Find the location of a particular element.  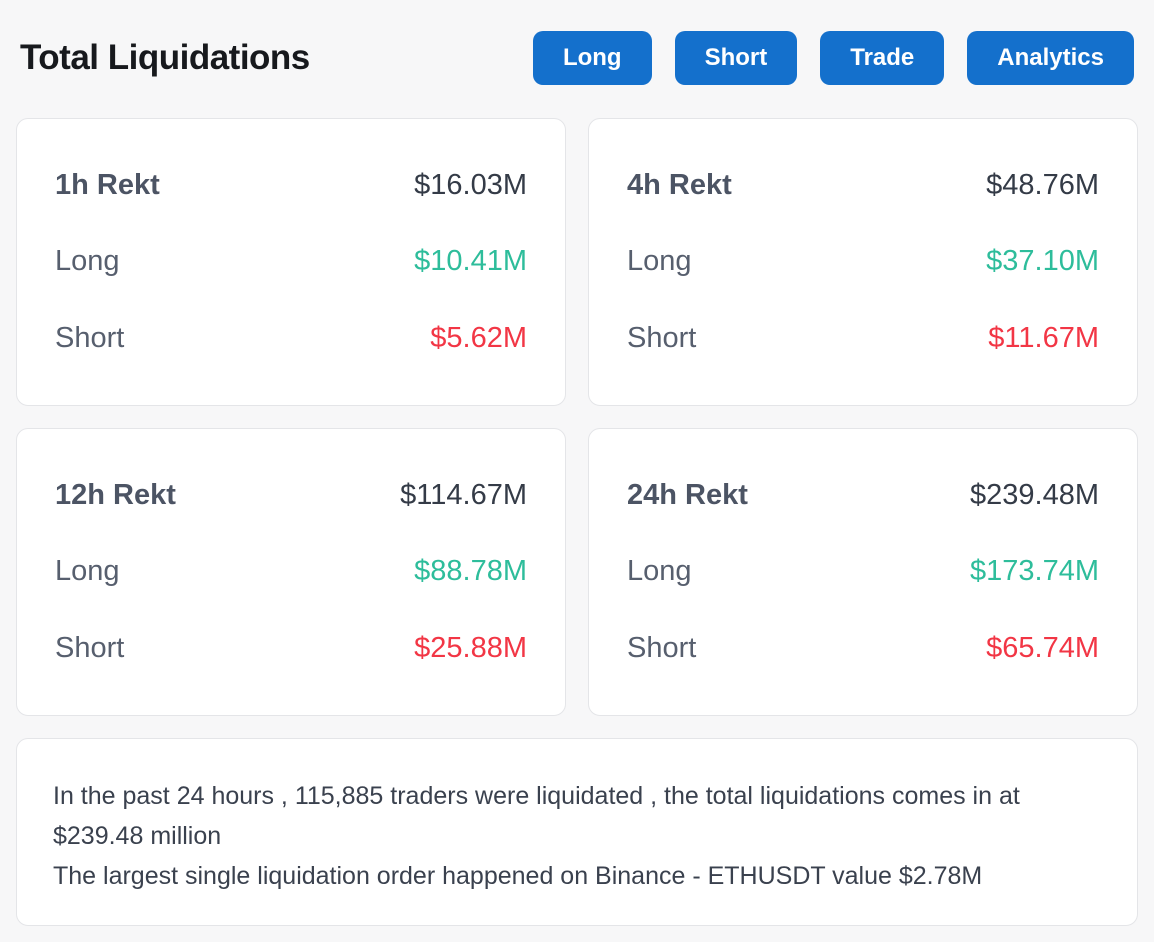

card-header-row: 1h Rekt $16.03M is located at coordinates (291, 185).